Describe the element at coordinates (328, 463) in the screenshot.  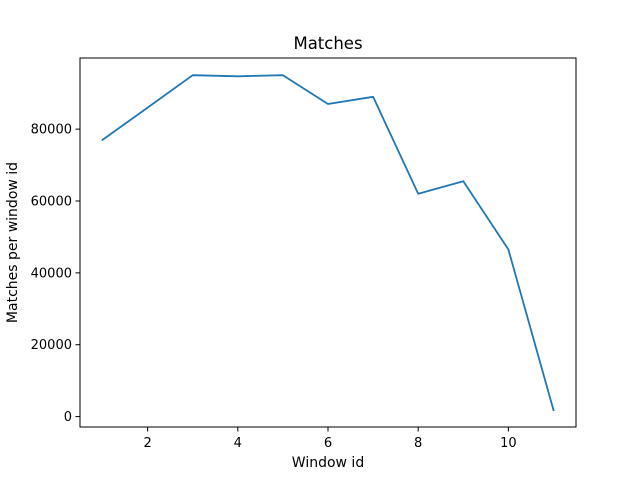
I see `x-axis-label: Window id` at that location.